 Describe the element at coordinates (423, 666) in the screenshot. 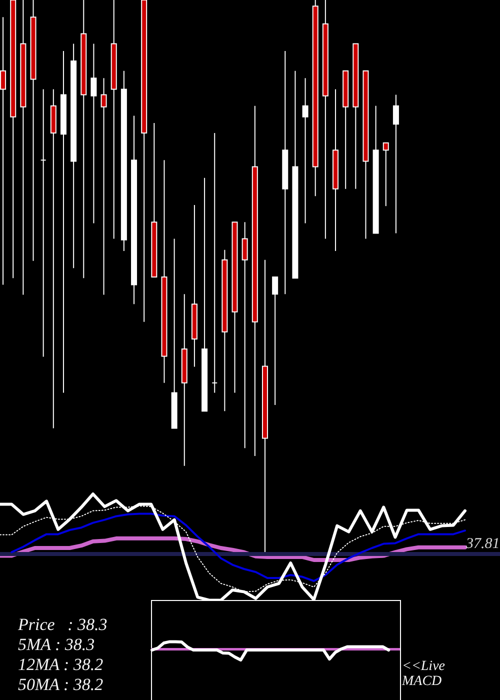

I see `text: <<Live` at that location.